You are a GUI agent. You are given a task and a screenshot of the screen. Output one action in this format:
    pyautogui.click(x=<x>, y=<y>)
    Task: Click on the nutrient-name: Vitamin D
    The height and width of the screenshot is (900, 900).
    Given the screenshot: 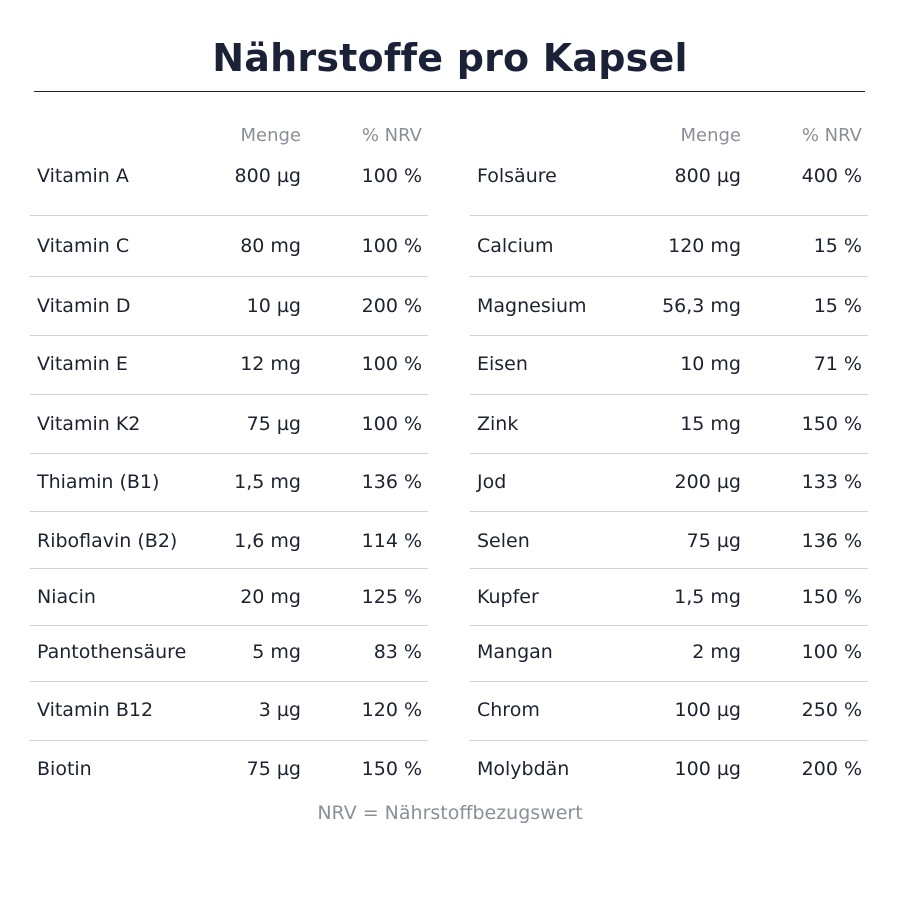 What is the action you would take?
    pyautogui.click(x=84, y=306)
    